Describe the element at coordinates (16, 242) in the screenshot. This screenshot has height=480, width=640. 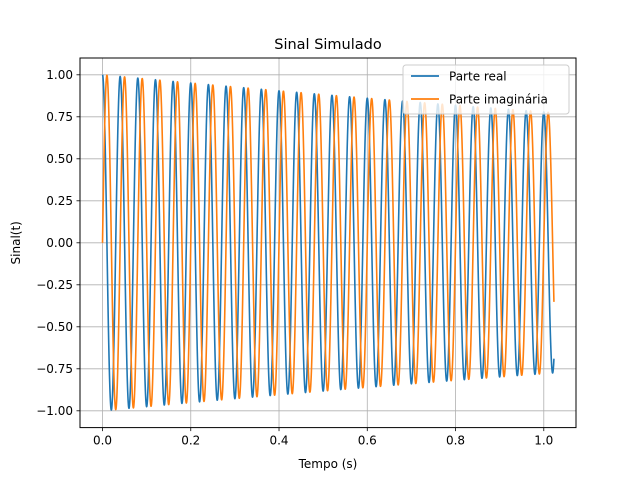
I see `y-axis-label: Sinal(t)` at that location.